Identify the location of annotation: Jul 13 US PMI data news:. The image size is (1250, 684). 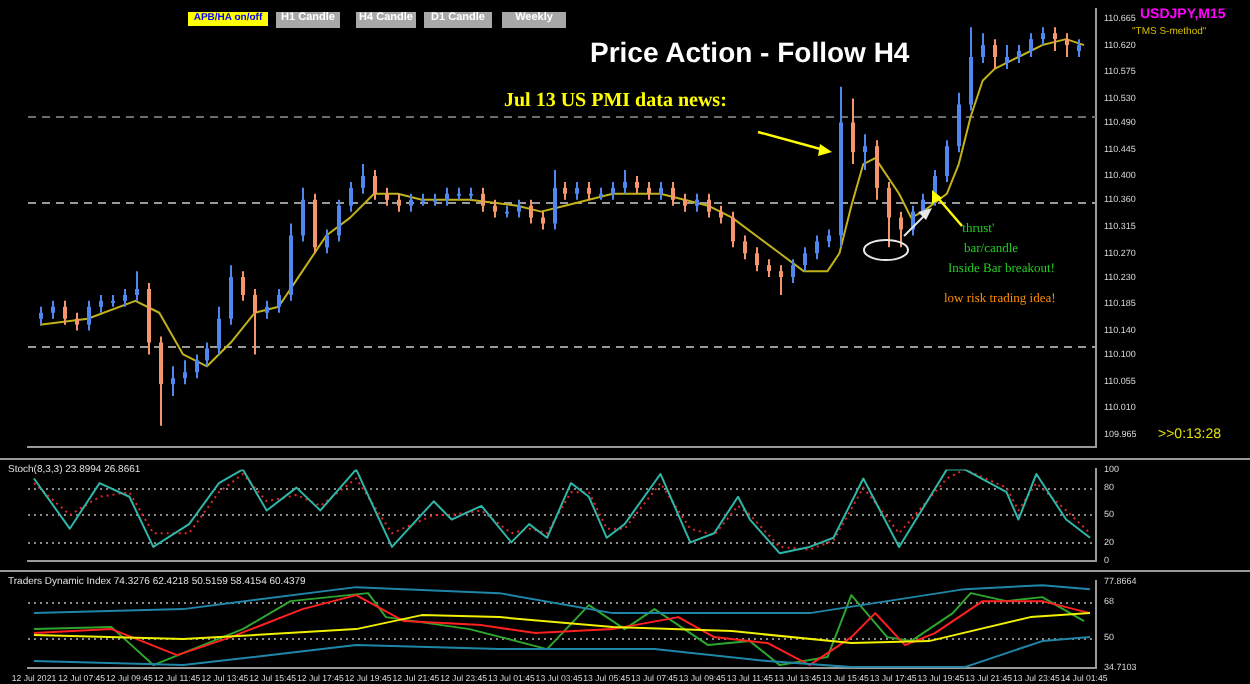
(615, 101).